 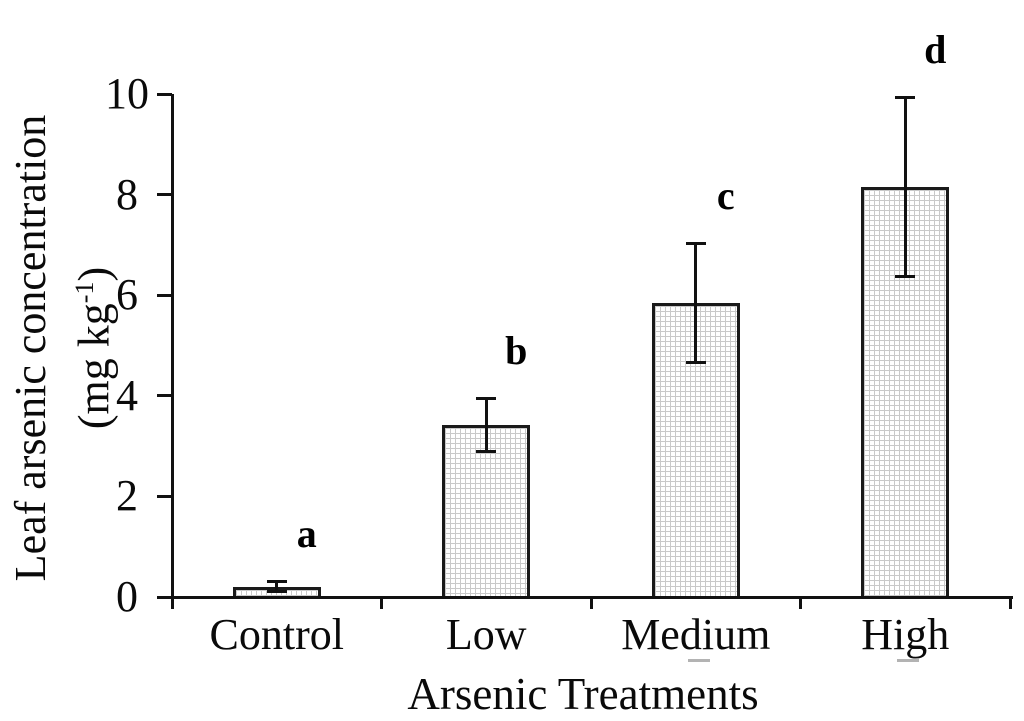 What do you see at coordinates (516, 350) in the screenshot?
I see `significance-letter-b: b` at bounding box center [516, 350].